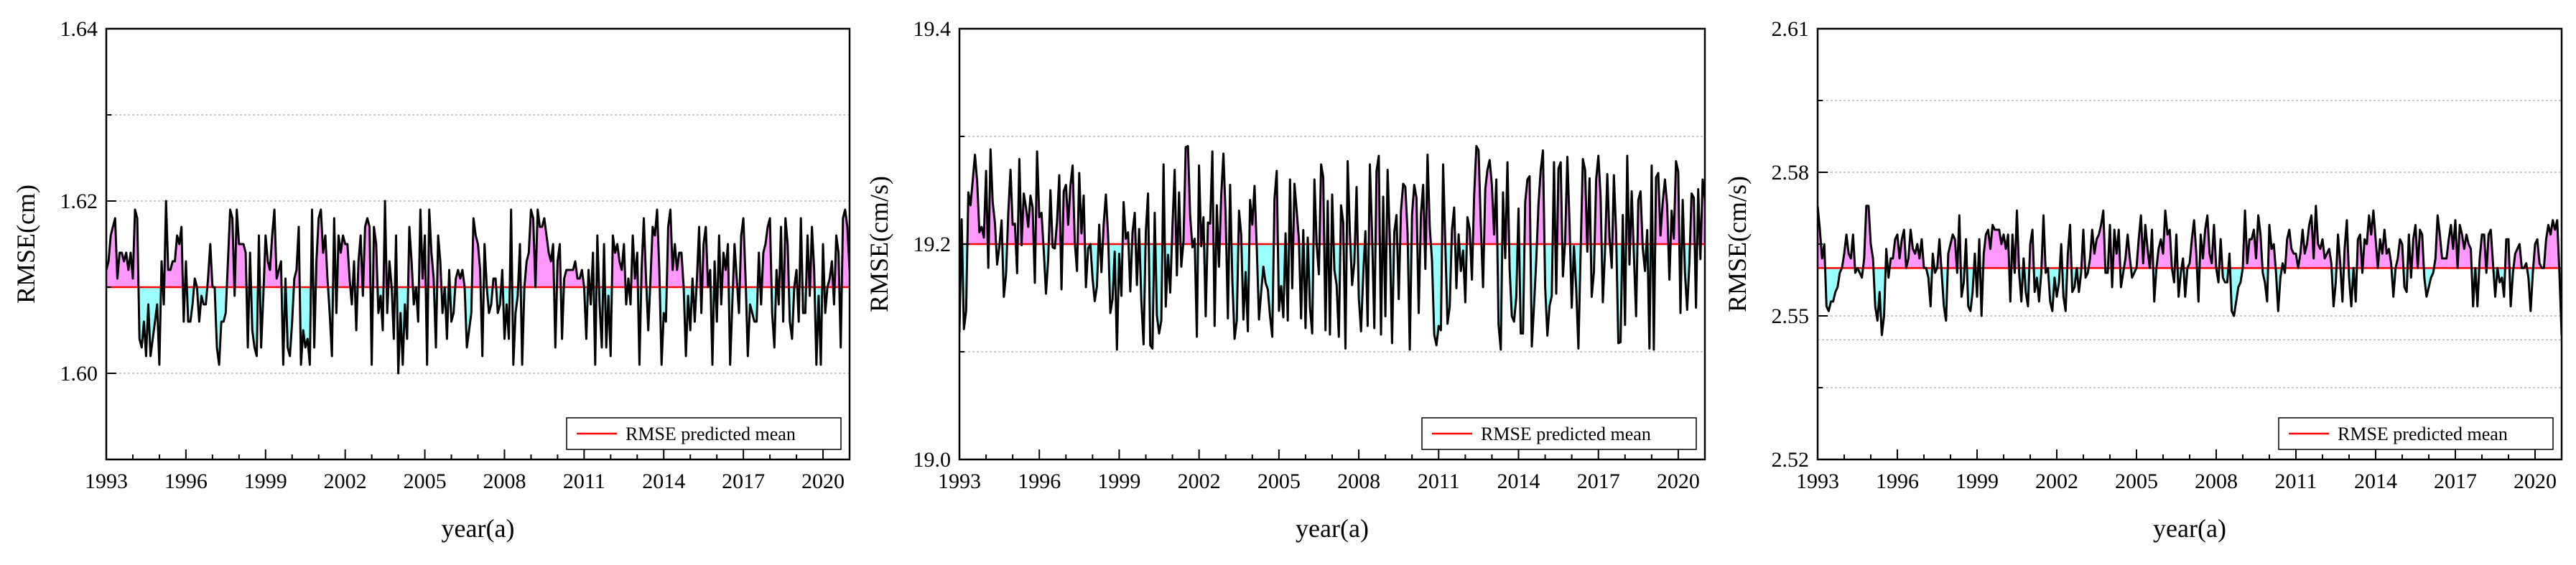  Describe the element at coordinates (933, 29) in the screenshot. I see `y-tick-label: 19.4` at that location.